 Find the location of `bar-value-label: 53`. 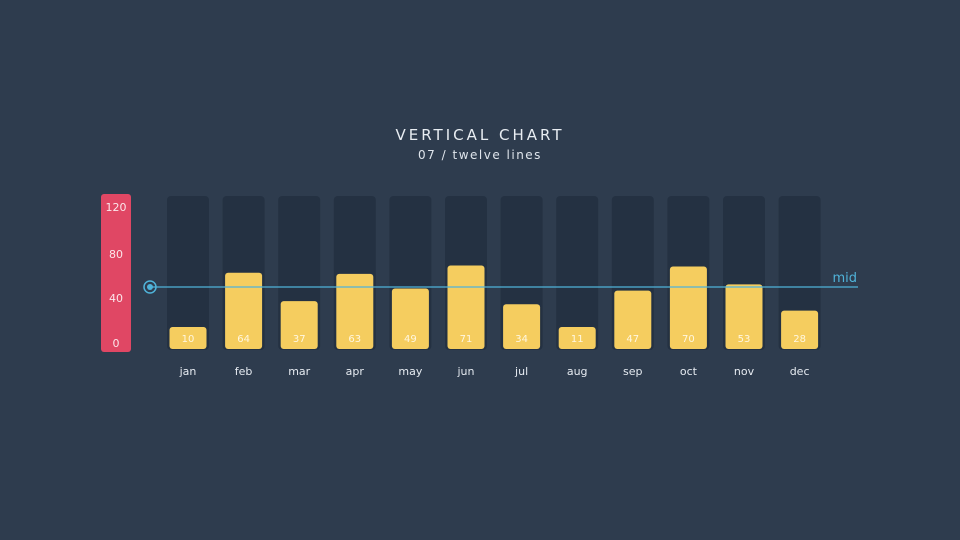

bar-value-label: 53 is located at coordinates (744, 339).